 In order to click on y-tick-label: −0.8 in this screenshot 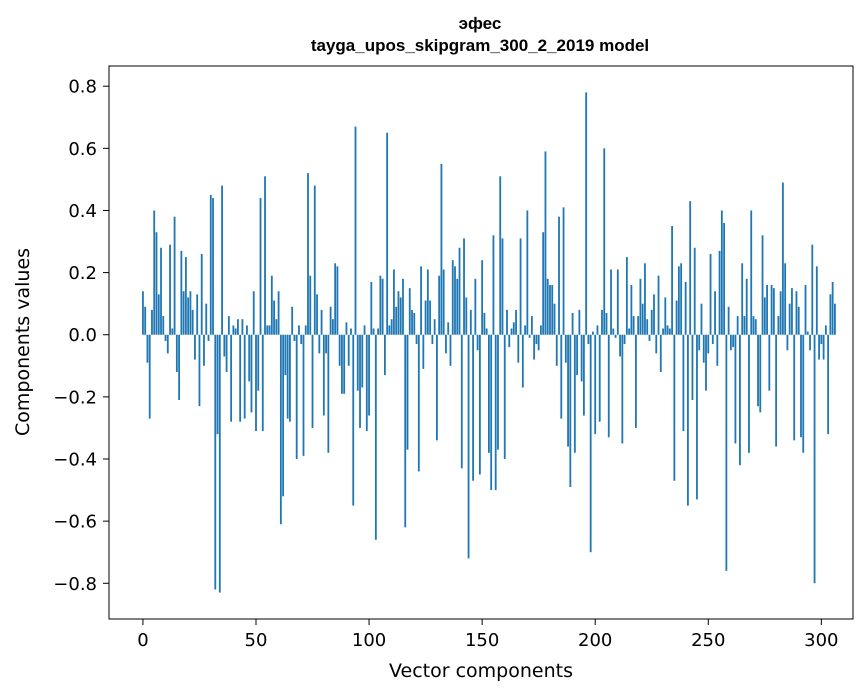, I will do `click(75, 584)`.